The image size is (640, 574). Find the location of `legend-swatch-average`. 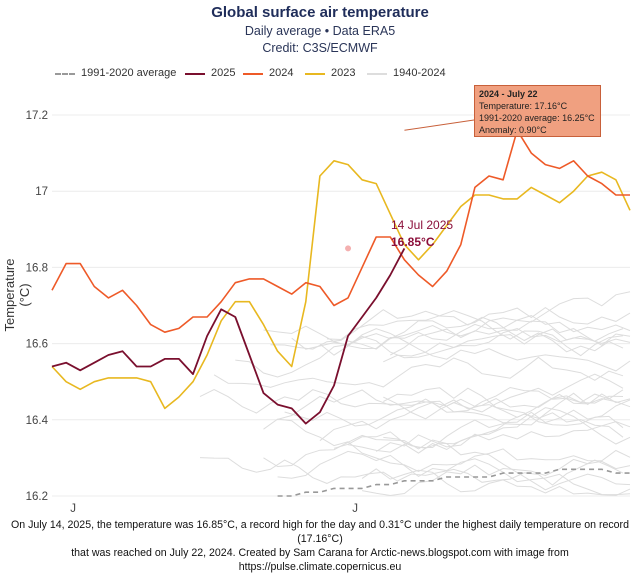

legend-swatch-average is located at coordinates (65, 74).